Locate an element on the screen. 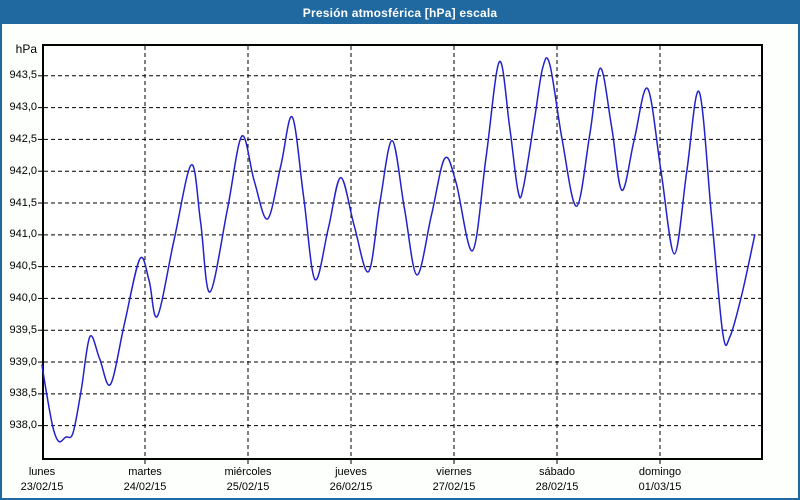  y-axis-unit-label: hPa is located at coordinates (26, 49).